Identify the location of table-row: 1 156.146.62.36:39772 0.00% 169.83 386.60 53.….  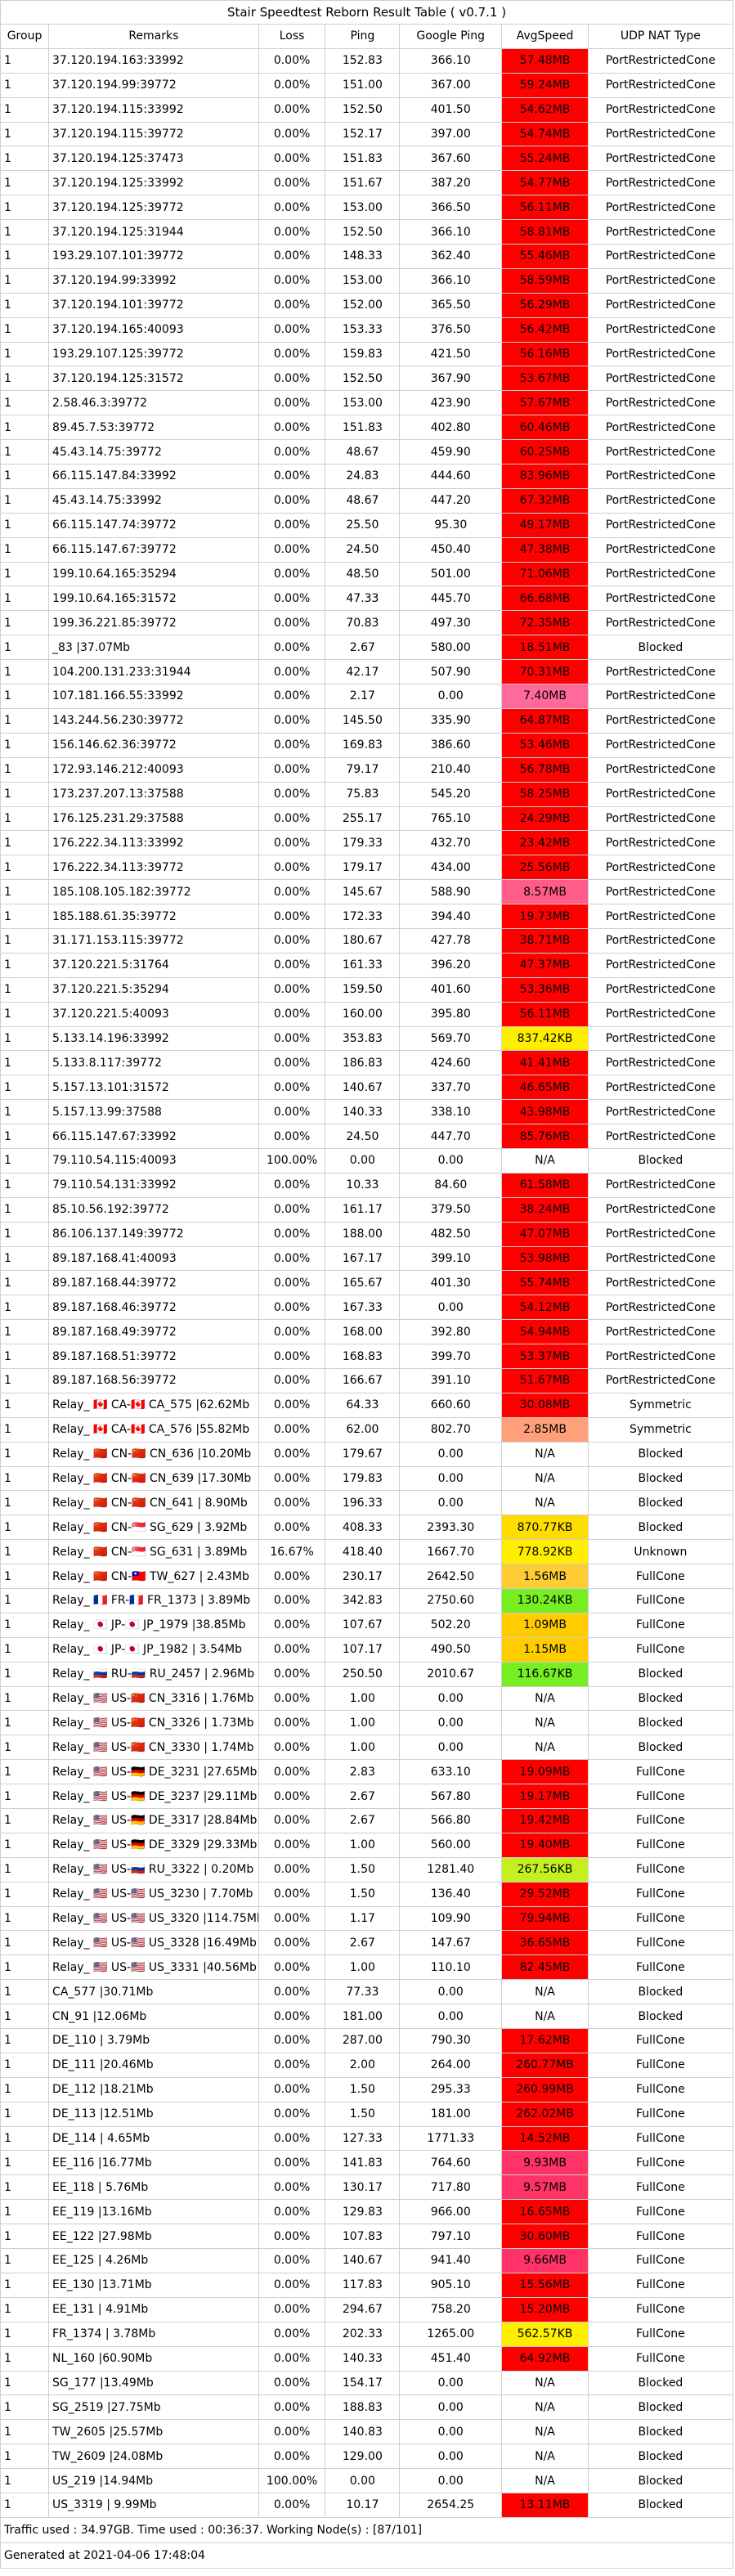
(367, 745).